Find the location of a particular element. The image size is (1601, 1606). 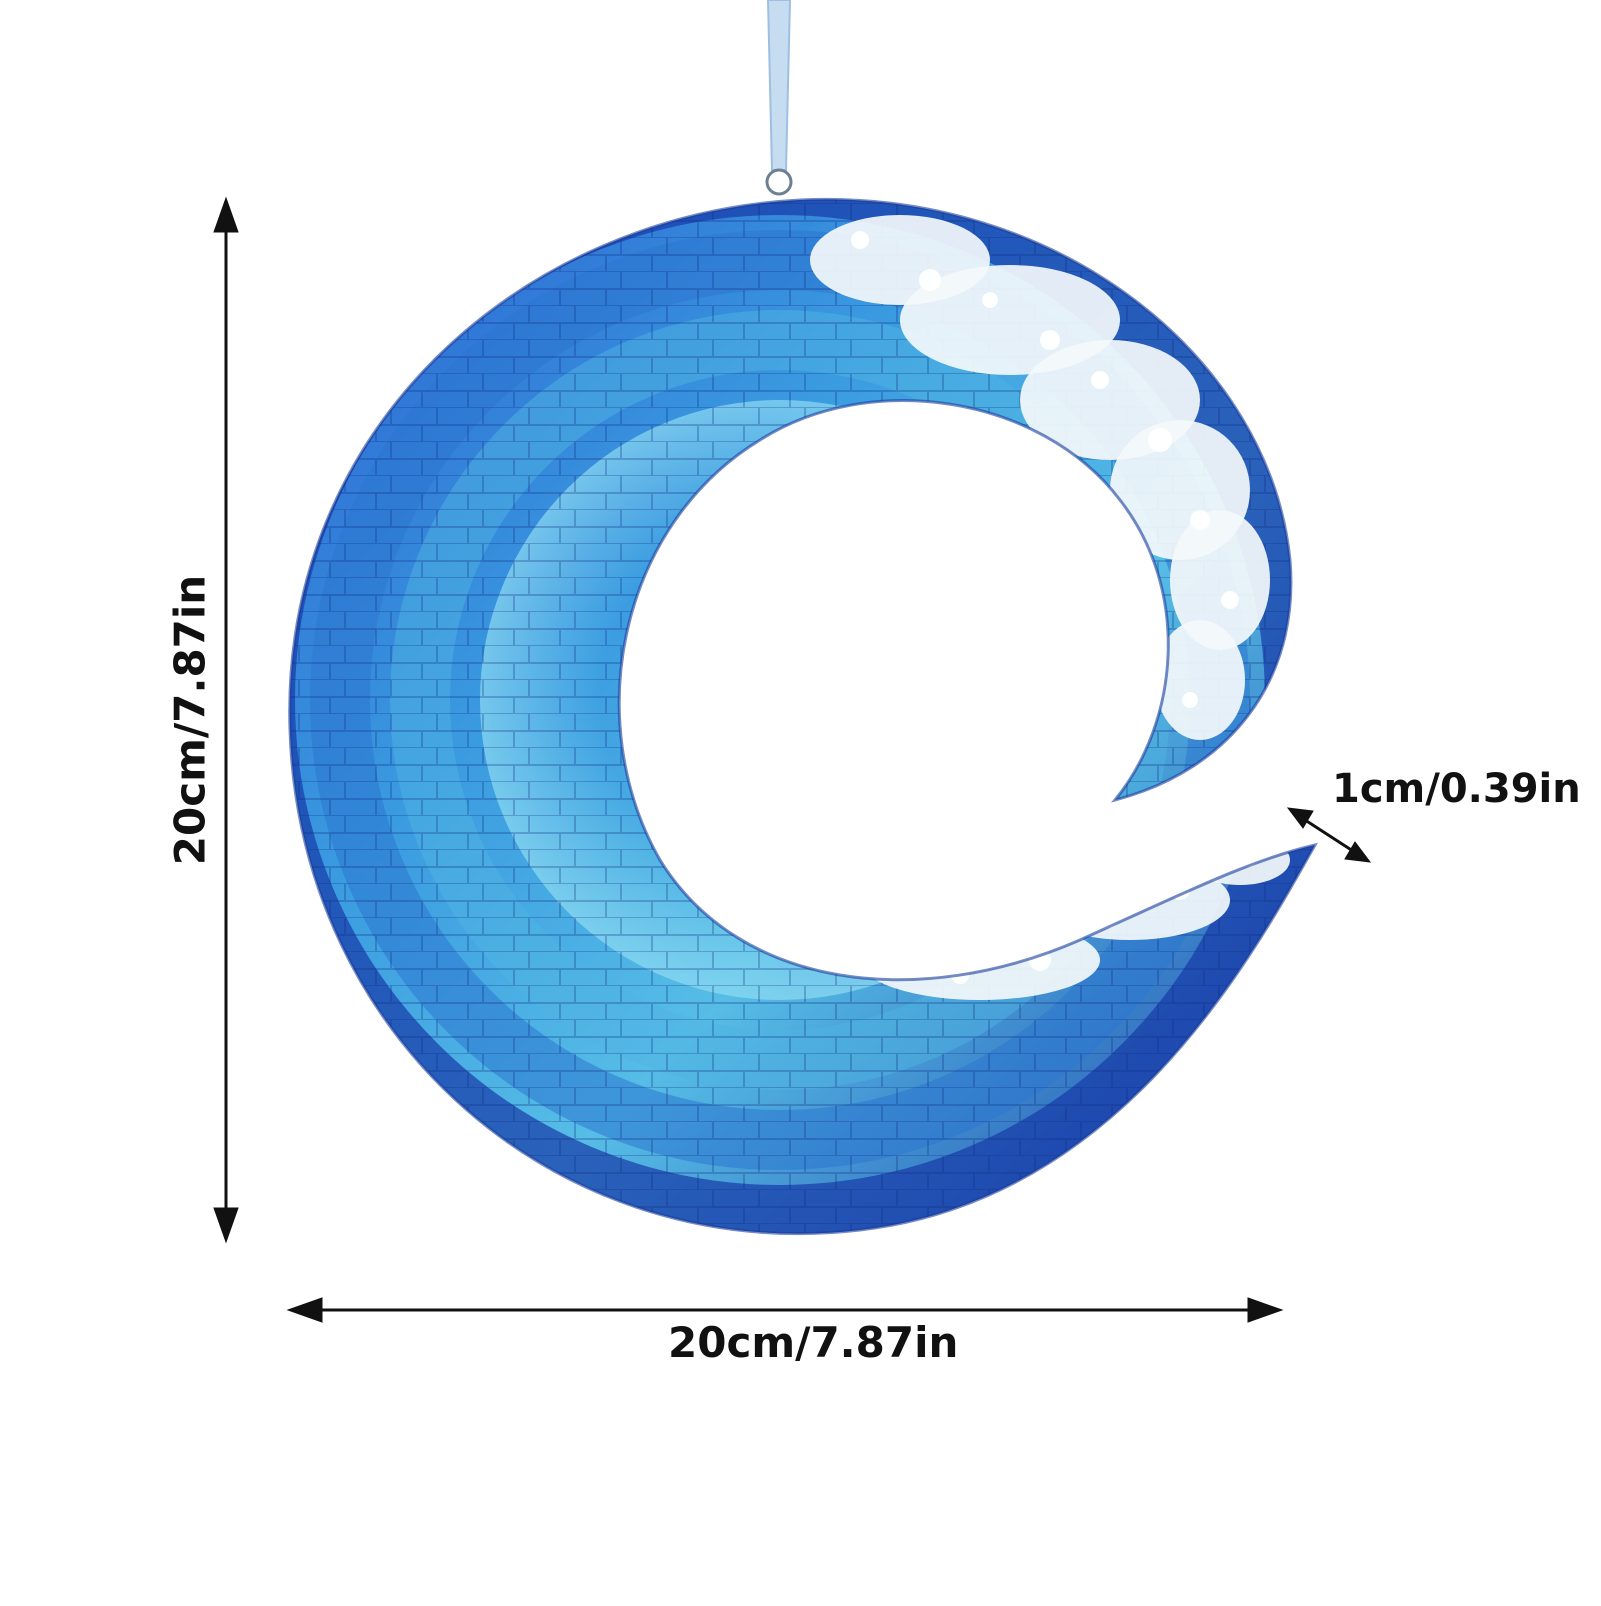

gap-label: 1cm/0.39in is located at coordinates (1456, 789).